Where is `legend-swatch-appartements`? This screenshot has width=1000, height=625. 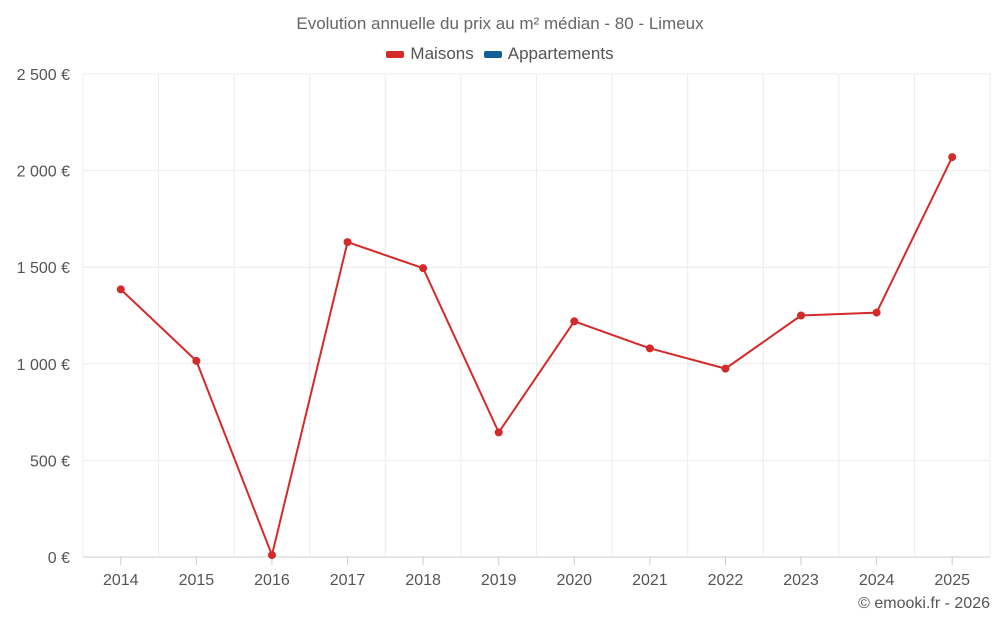
legend-swatch-appartements is located at coordinates (492, 54).